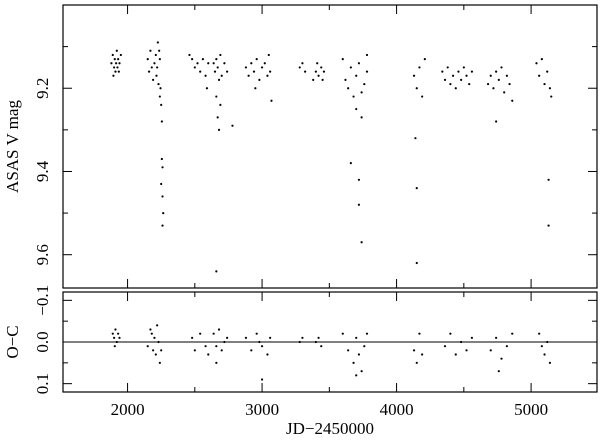  I want to click on x-tick-label: 5000, so click(531, 409).